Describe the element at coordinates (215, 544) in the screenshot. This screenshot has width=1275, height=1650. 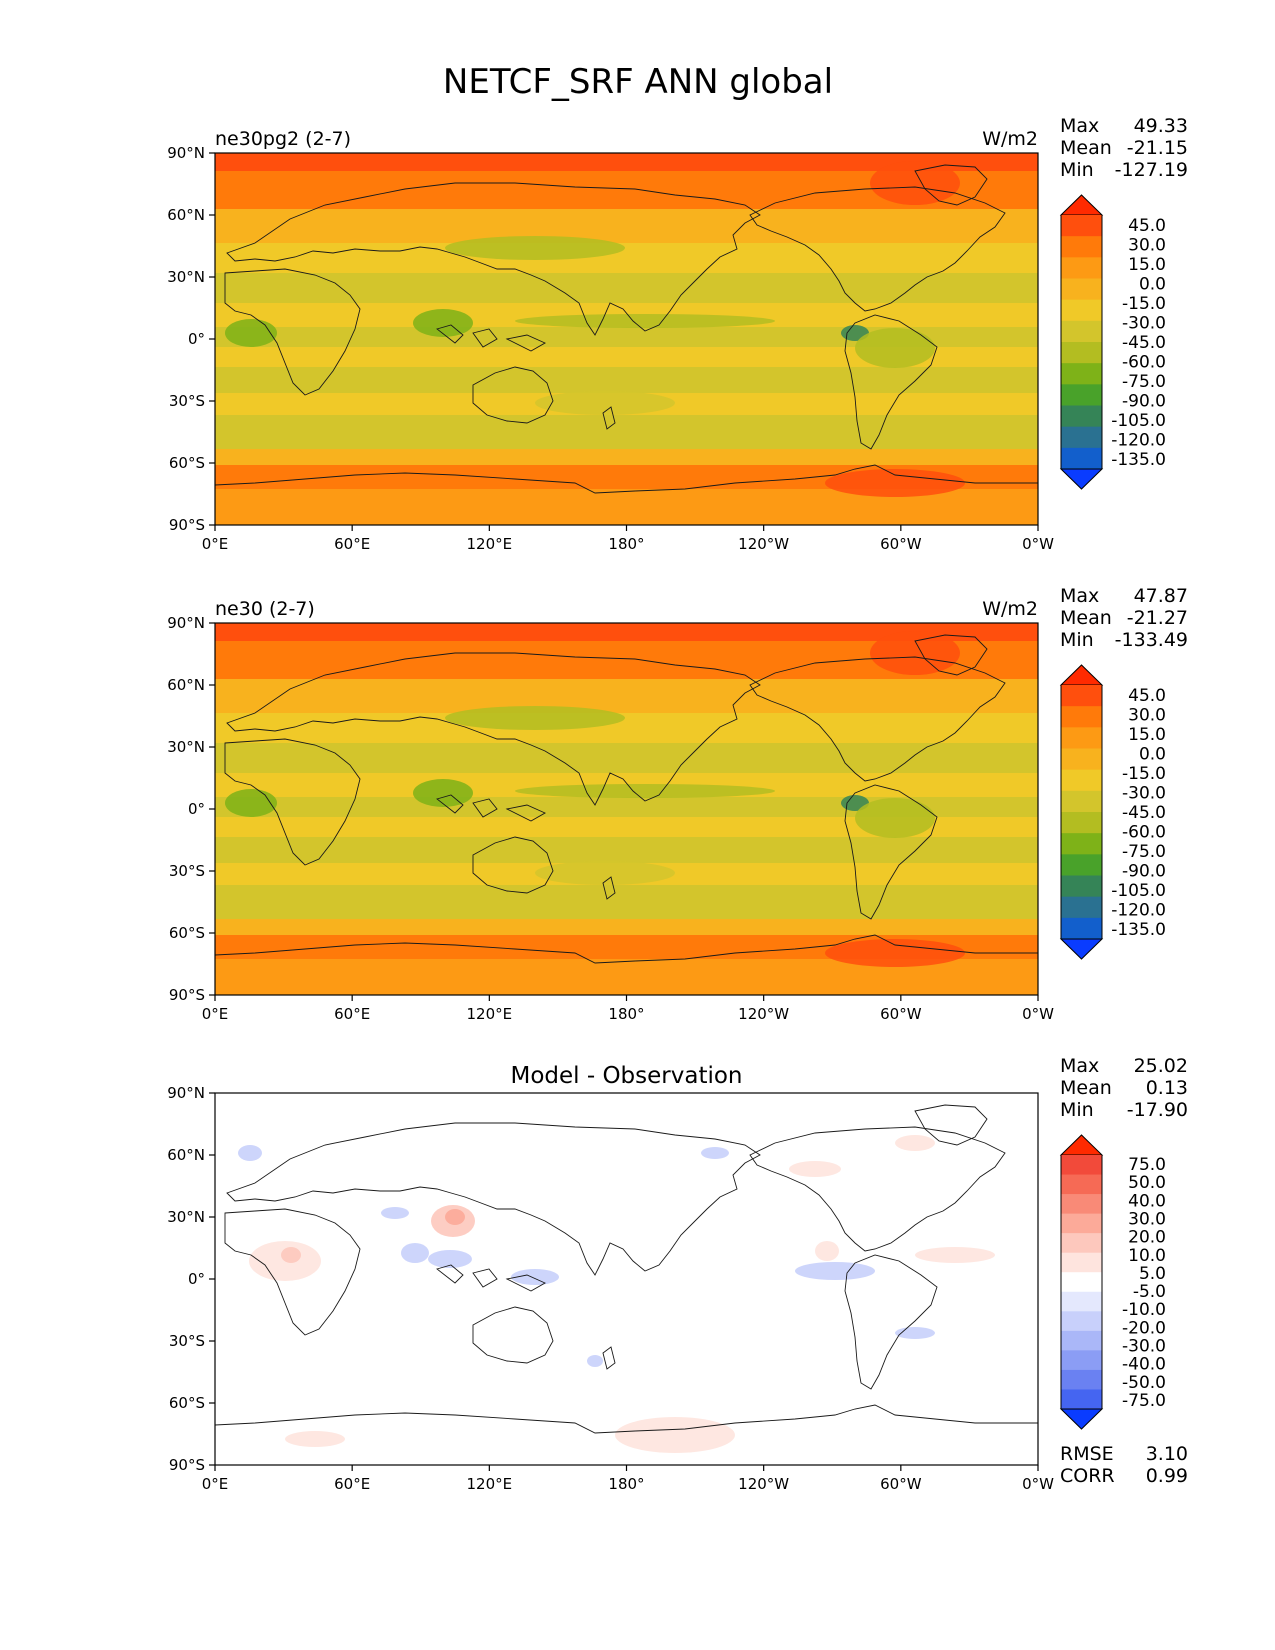
I see `x-tick-label: 0°E` at that location.